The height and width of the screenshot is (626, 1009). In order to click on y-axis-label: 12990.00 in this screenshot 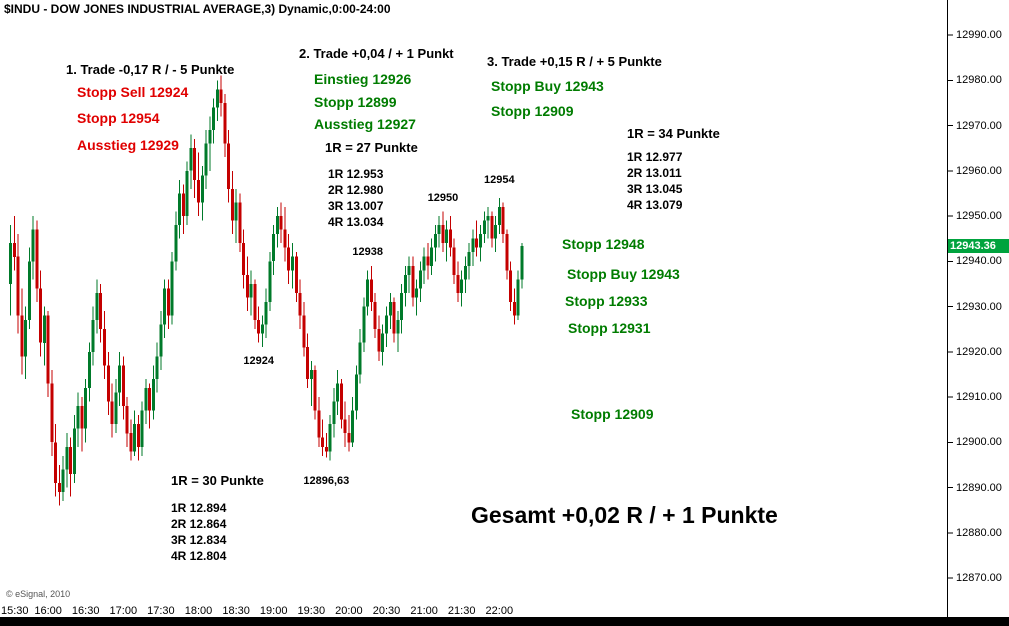, I will do `click(979, 35)`.